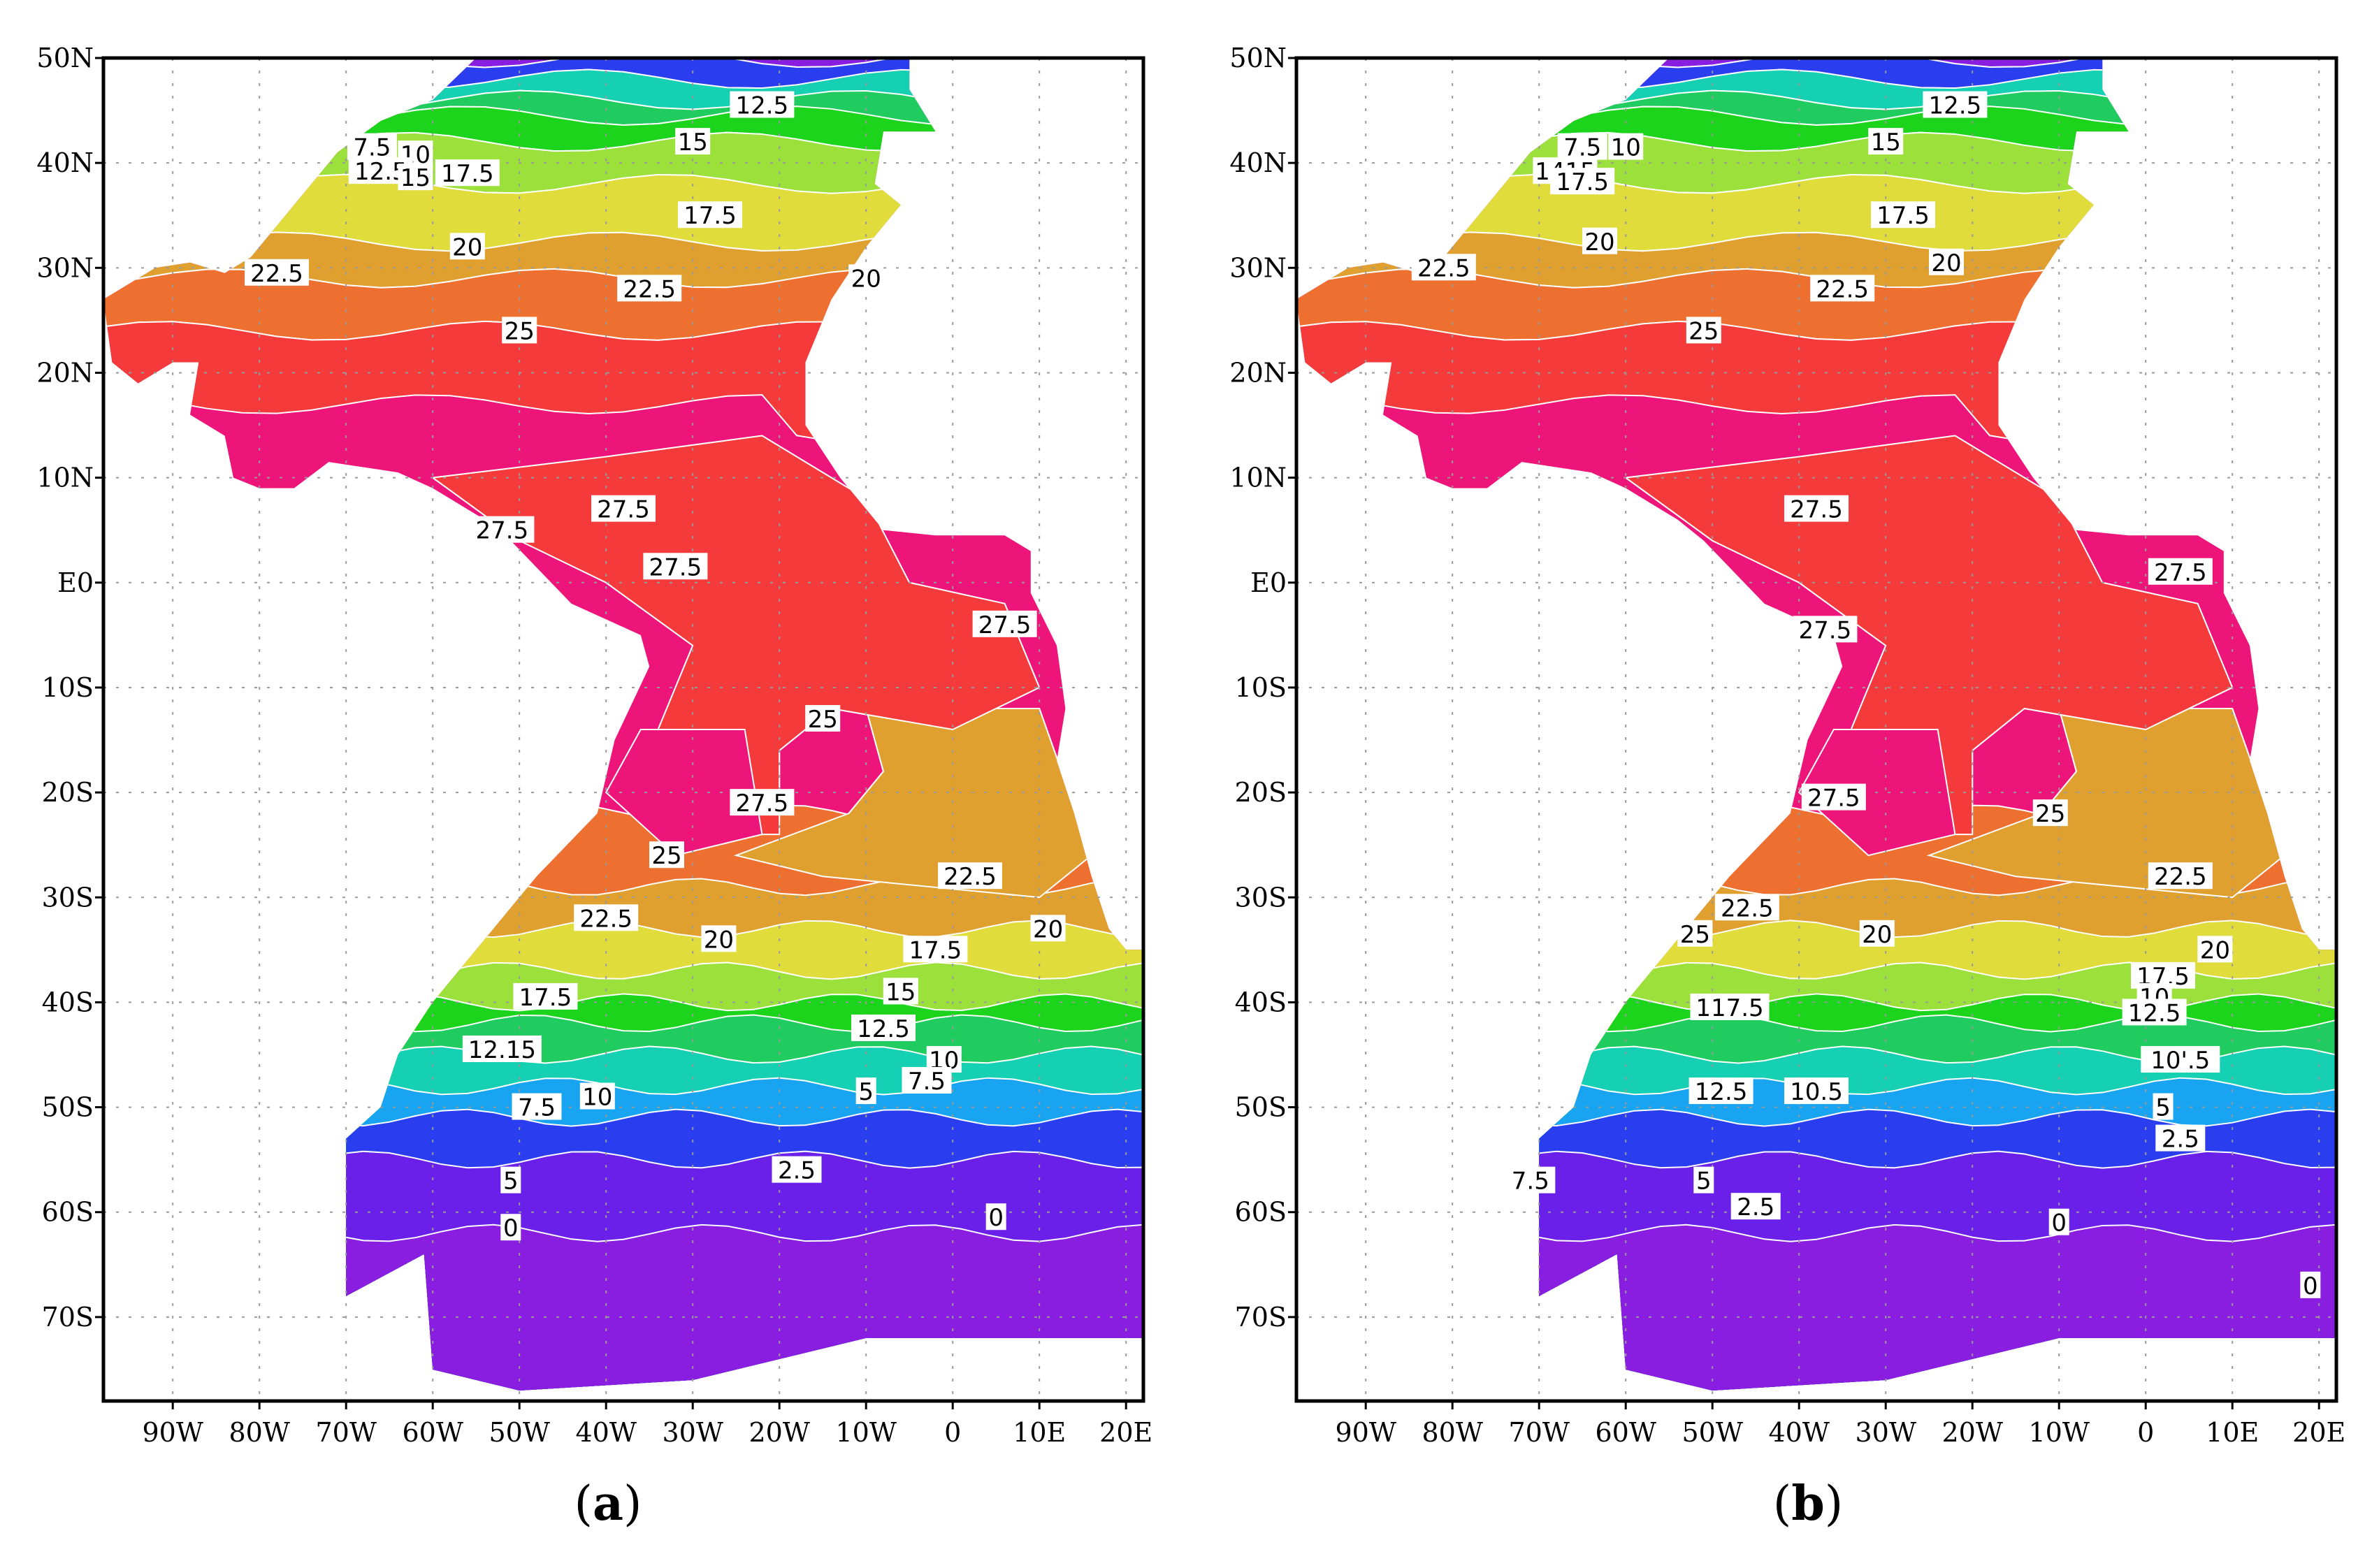 Image resolution: width=2379 pixels, height=1568 pixels. Describe the element at coordinates (884, 1029) in the screenshot. I see `contour-label-text: 12.5` at that location.